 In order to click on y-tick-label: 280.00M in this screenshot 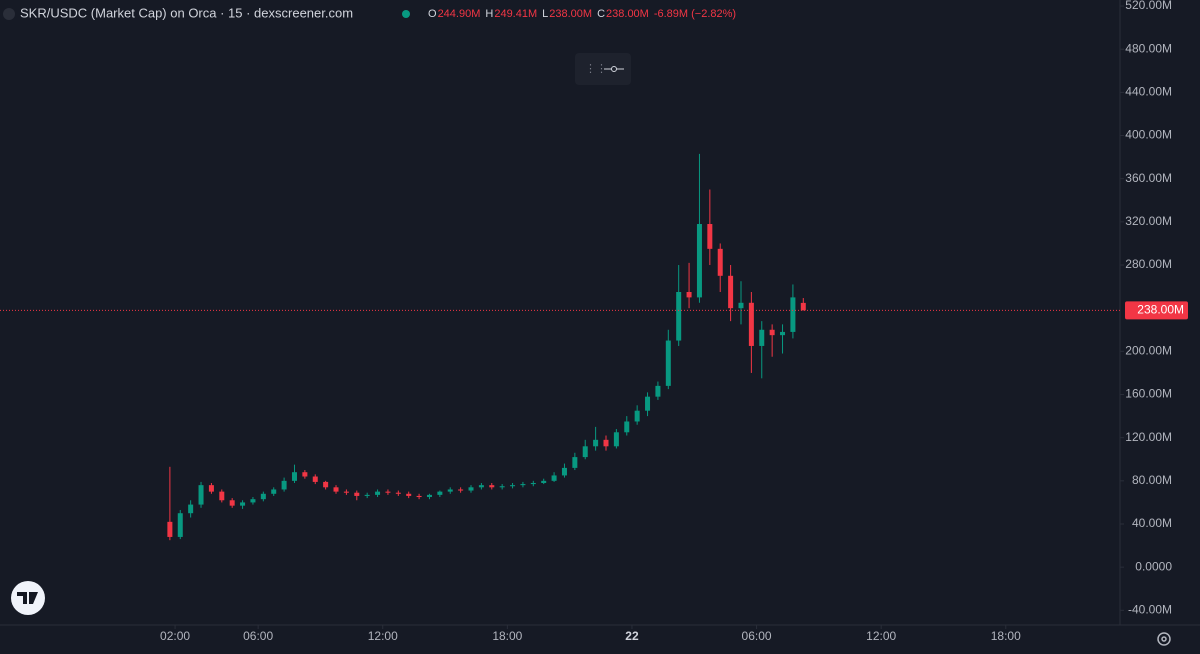, I will do `click(1148, 264)`.